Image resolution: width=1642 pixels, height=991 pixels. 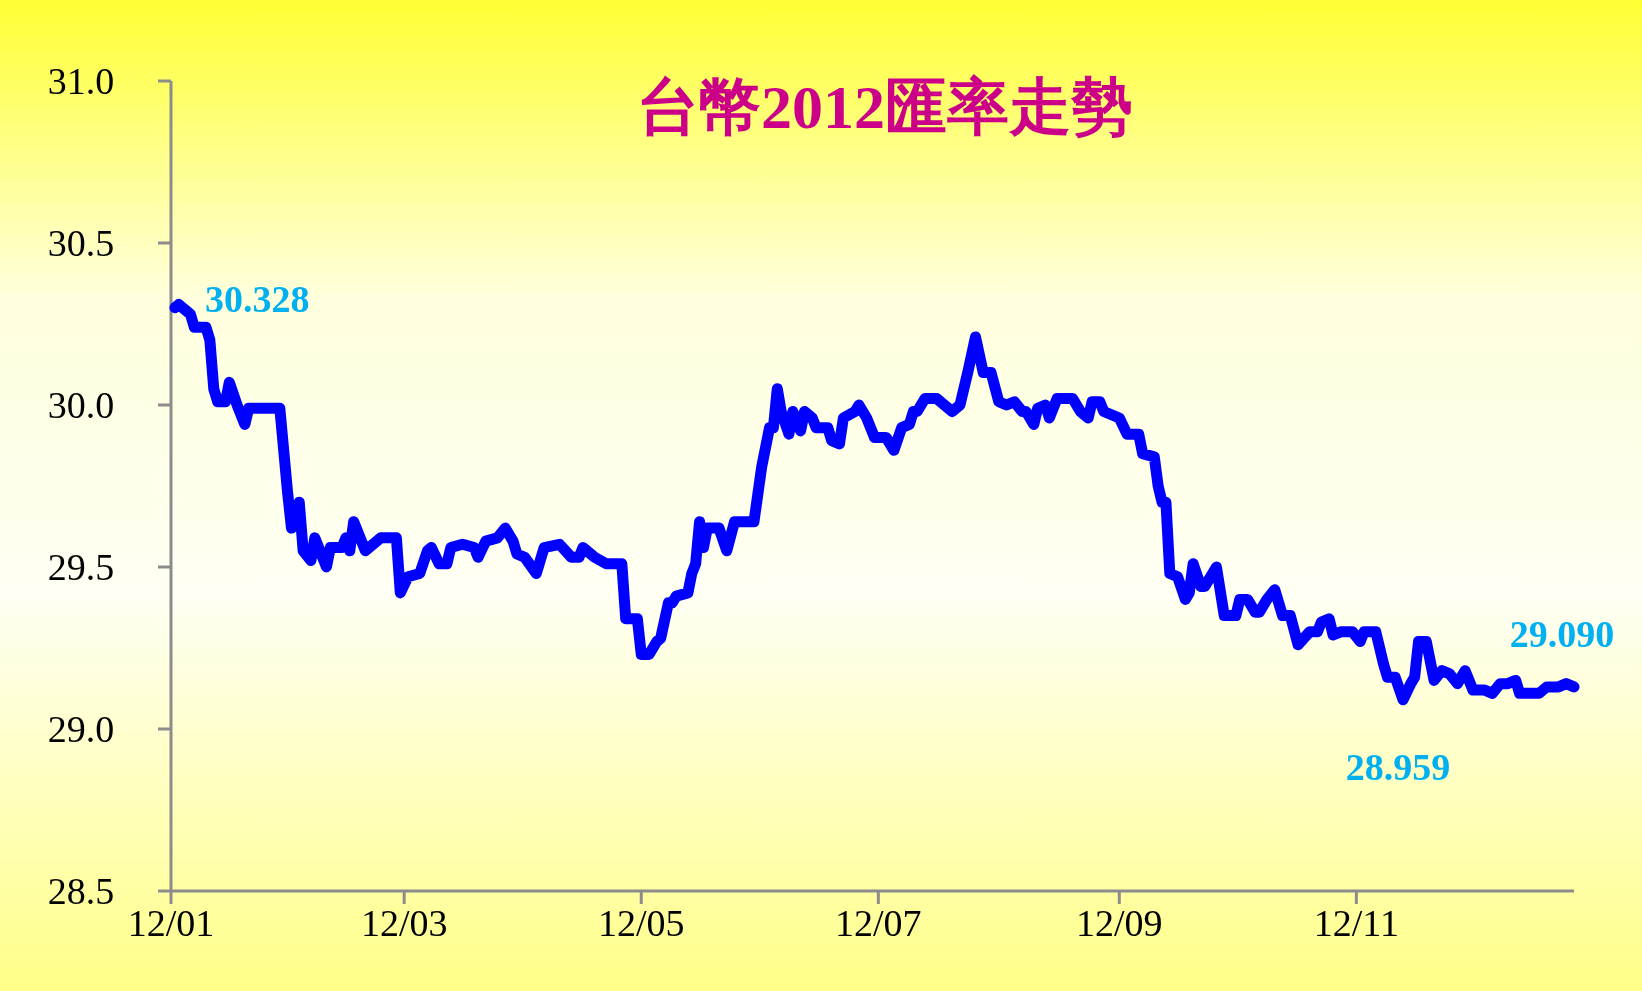 I want to click on y-tick-label: 30.5, so click(x=81, y=243).